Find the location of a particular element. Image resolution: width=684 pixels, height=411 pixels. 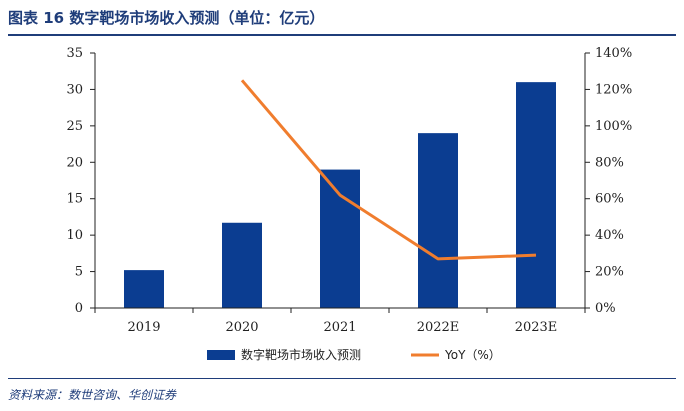

source-note: 资料来源：数世咨询、华创证券 is located at coordinates (92, 395).